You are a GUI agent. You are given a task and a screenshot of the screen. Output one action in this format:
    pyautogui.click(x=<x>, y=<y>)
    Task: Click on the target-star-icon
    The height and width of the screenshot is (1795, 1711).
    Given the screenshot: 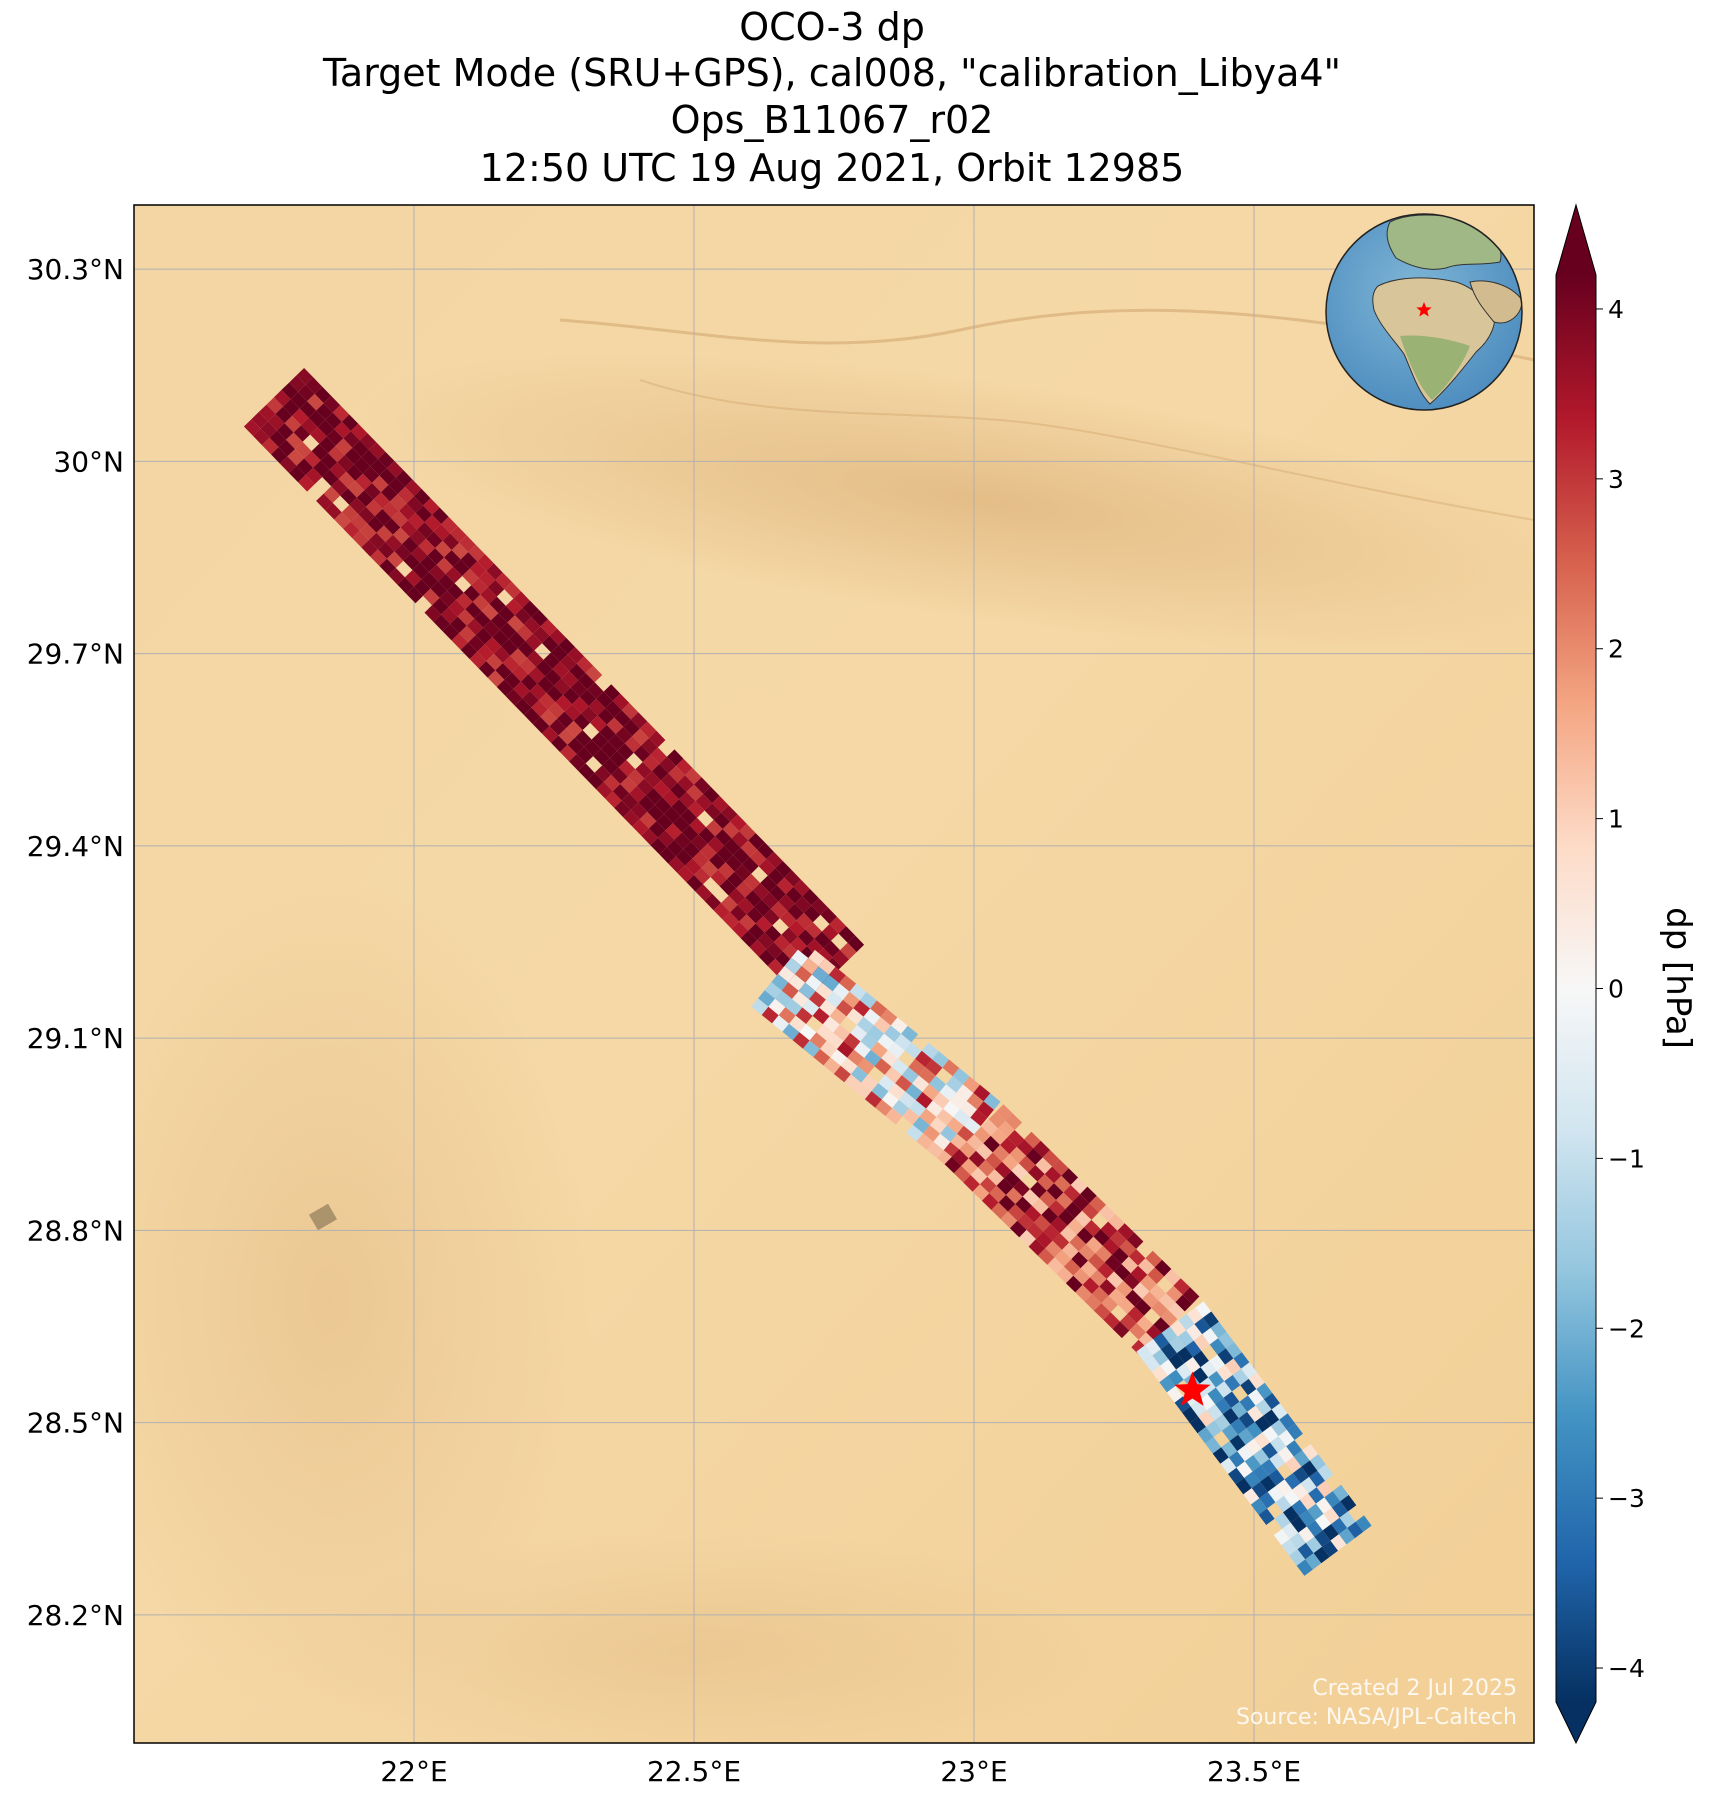 What is the action you would take?
    pyautogui.click(x=1192, y=1388)
    